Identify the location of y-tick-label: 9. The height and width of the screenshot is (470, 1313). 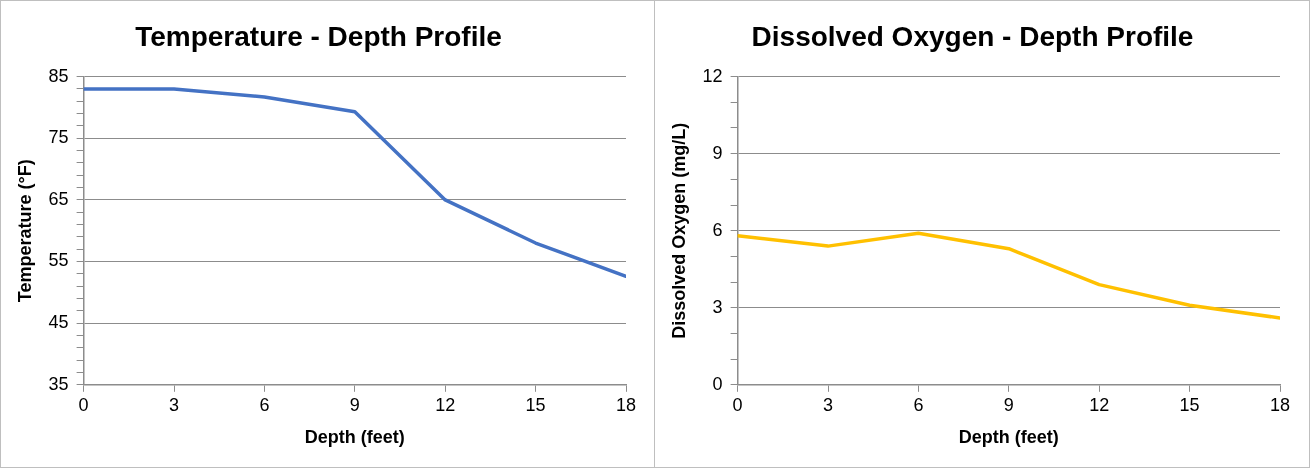
(717, 152).